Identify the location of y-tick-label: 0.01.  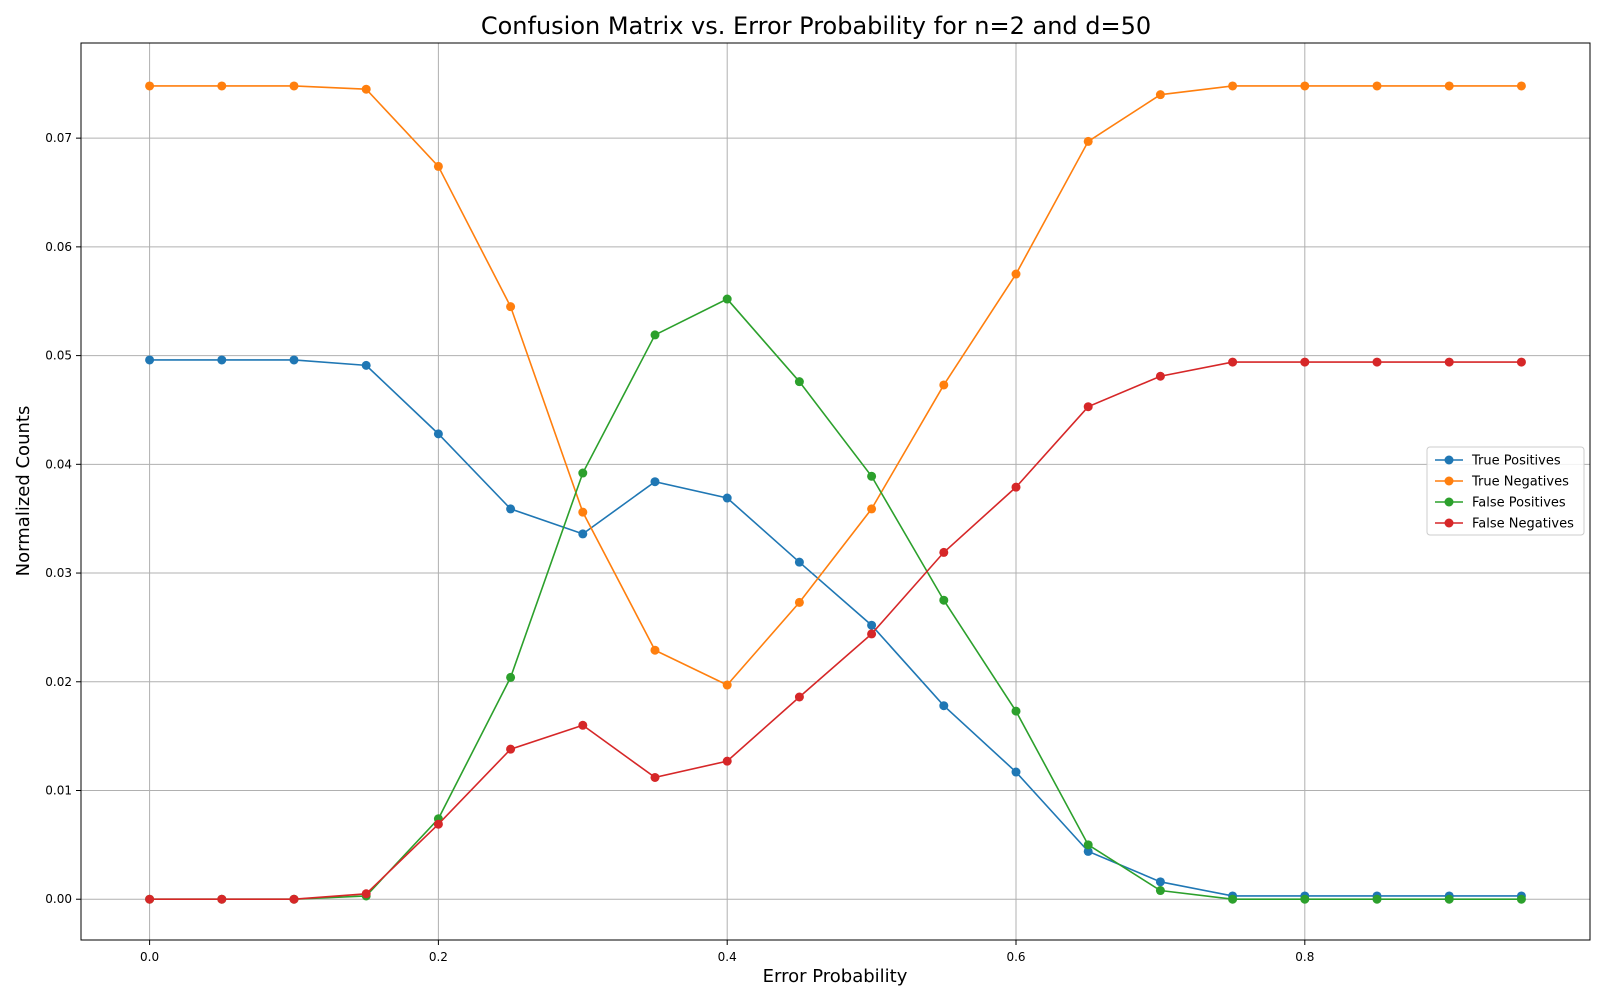
(58, 791).